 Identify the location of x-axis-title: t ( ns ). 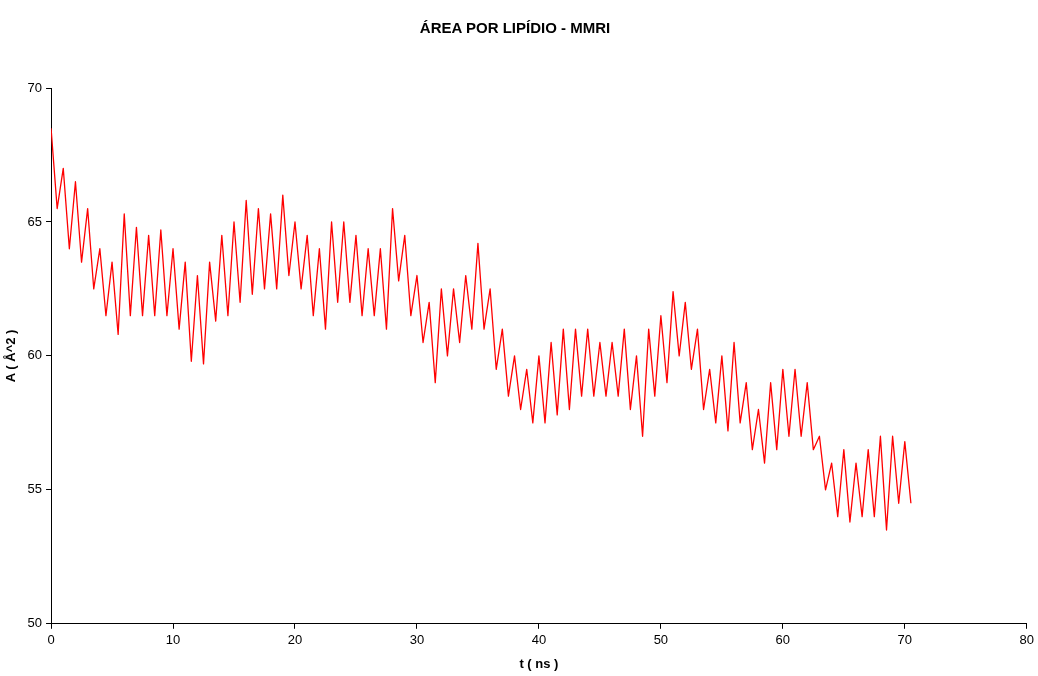
(539, 663).